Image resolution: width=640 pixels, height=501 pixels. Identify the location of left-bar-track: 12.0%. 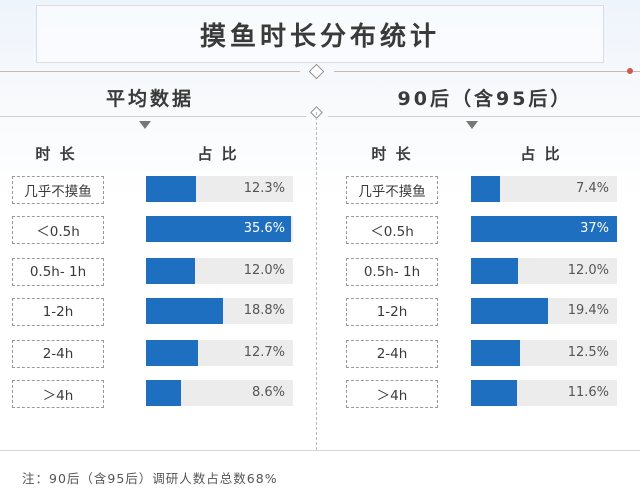
(219, 271).